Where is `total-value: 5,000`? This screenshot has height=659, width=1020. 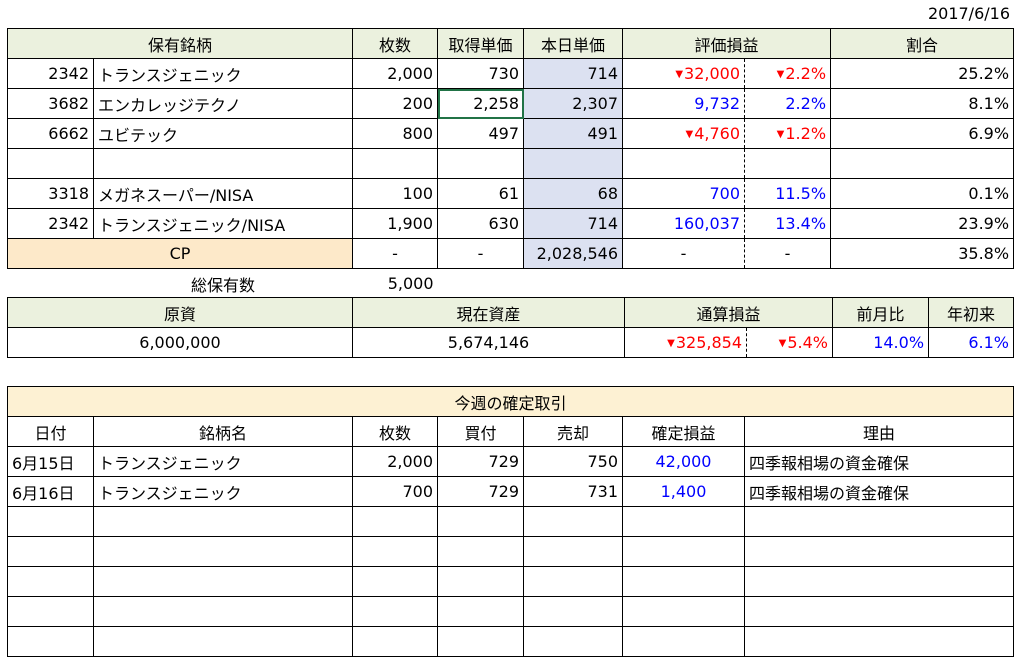
total-value: 5,000 is located at coordinates (410, 283).